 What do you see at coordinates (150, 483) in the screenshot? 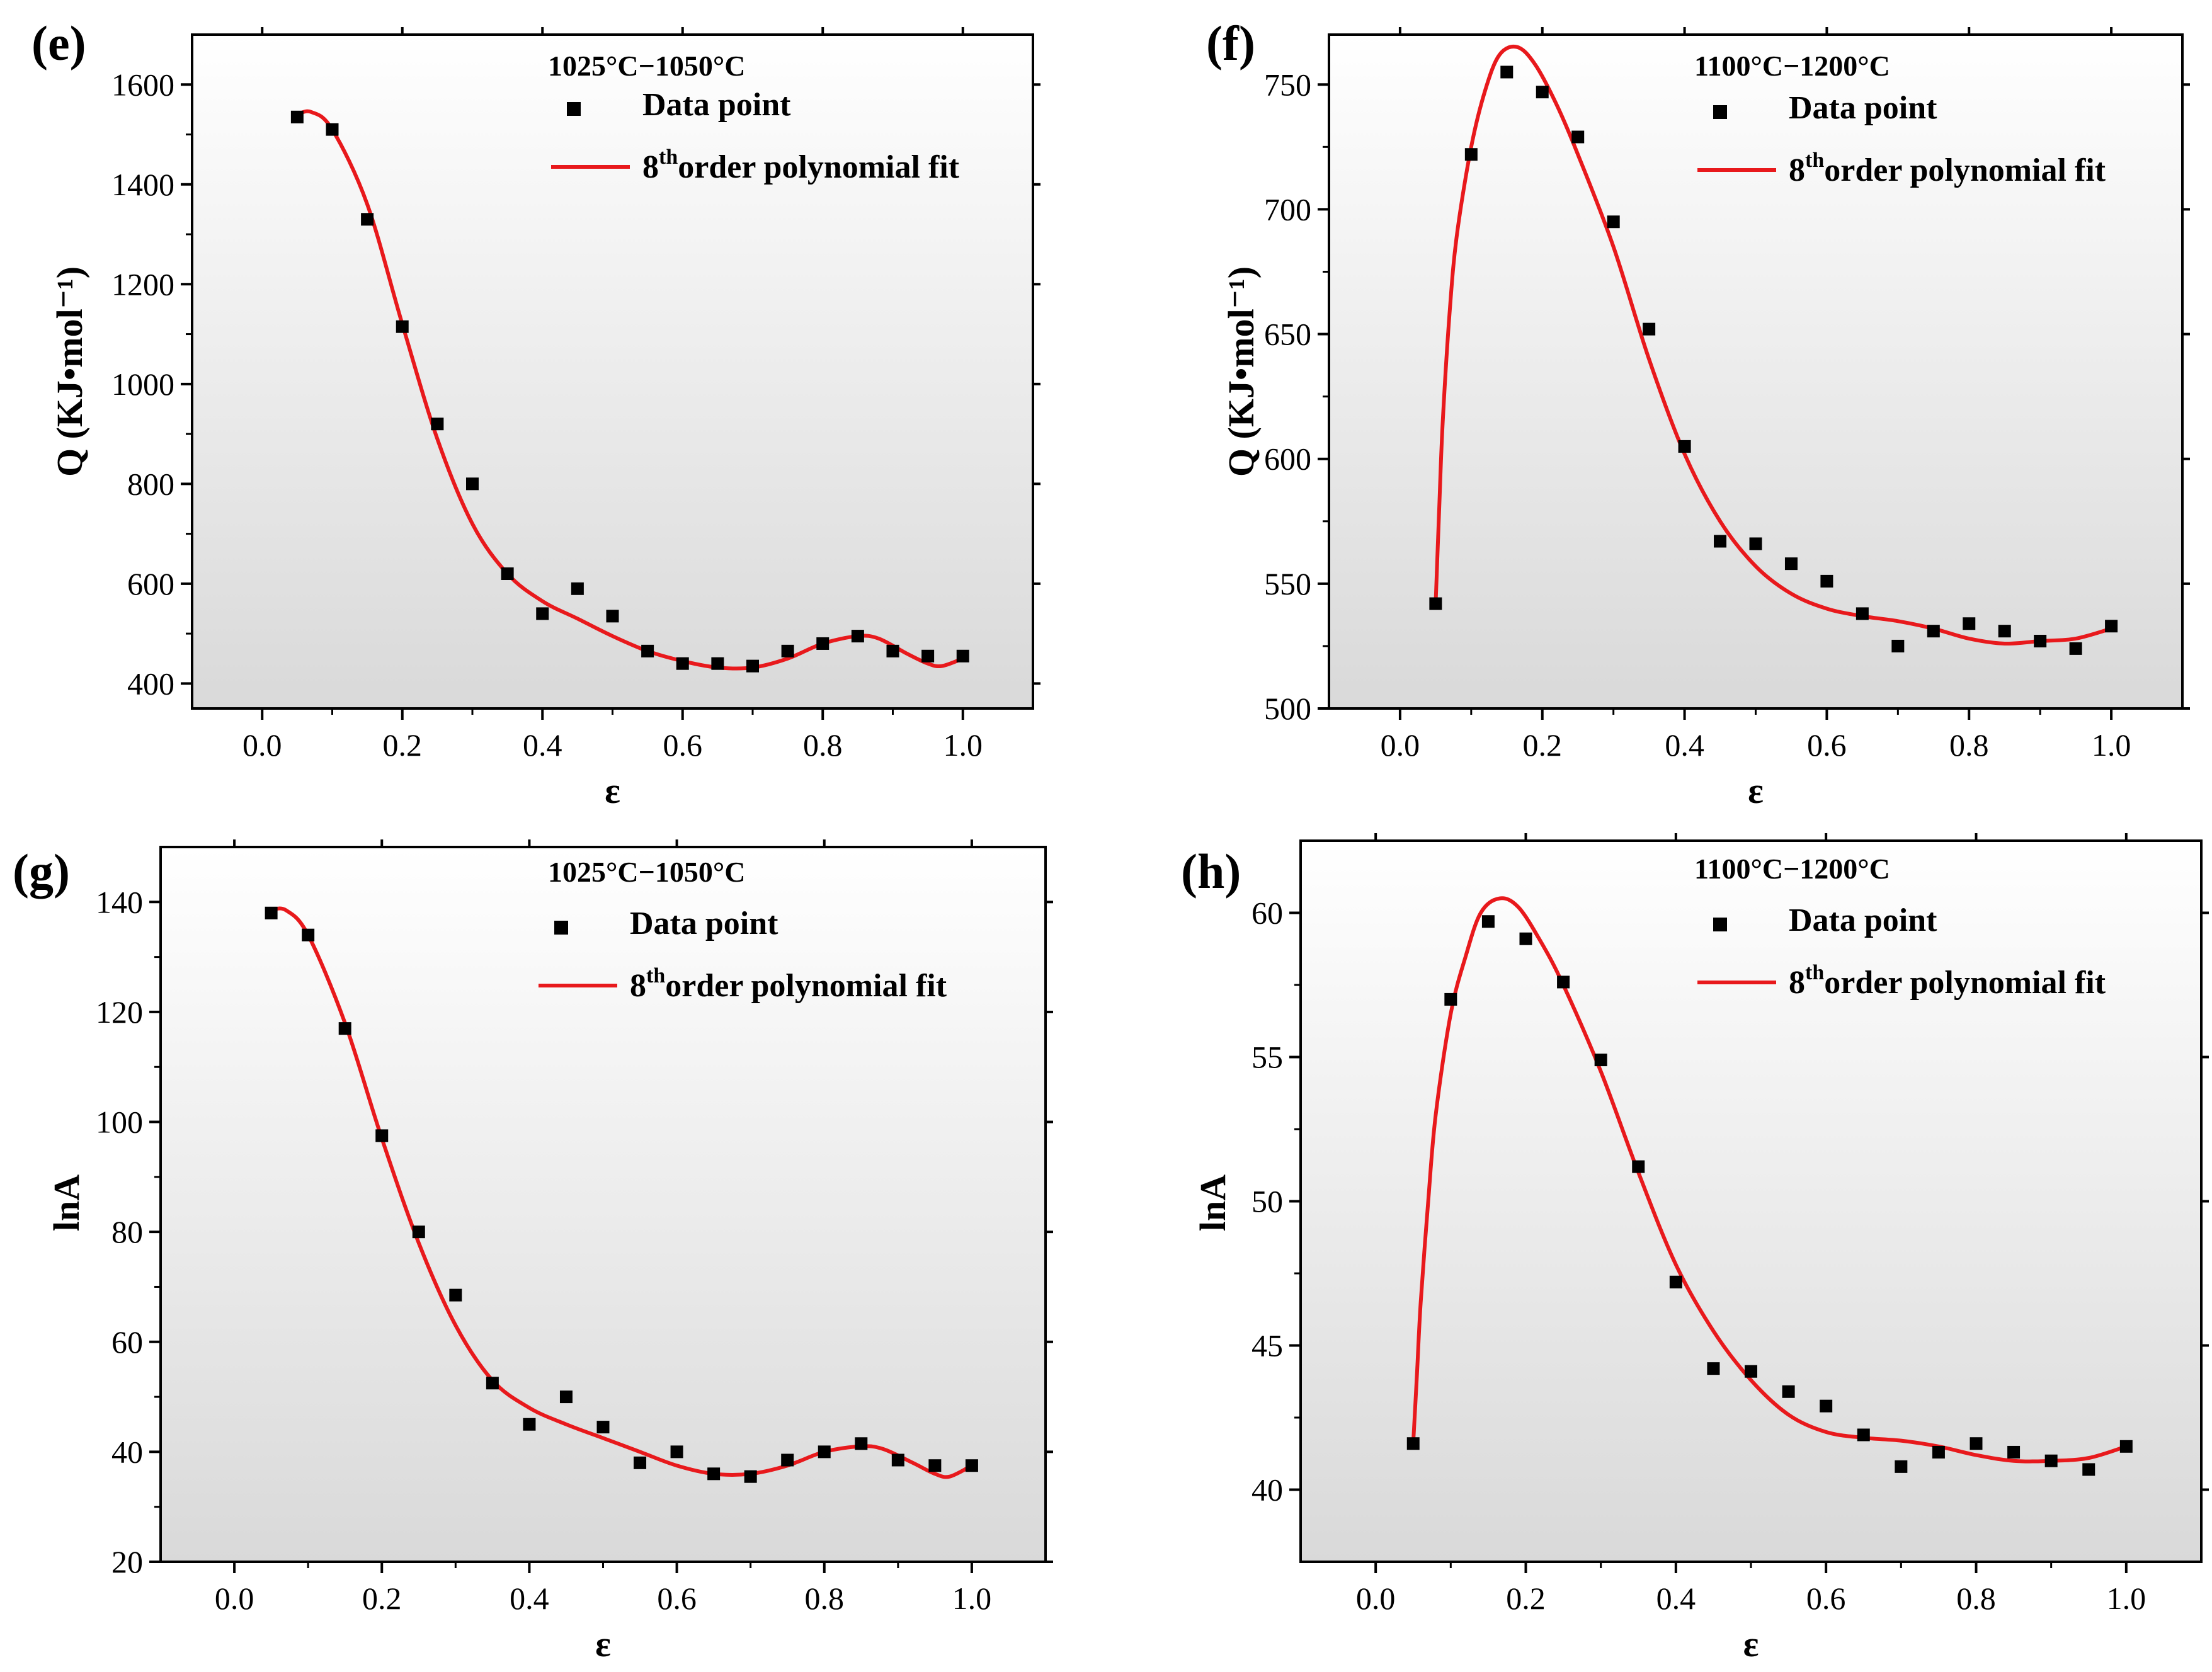
I see `y-tick-label: 800` at bounding box center [150, 483].